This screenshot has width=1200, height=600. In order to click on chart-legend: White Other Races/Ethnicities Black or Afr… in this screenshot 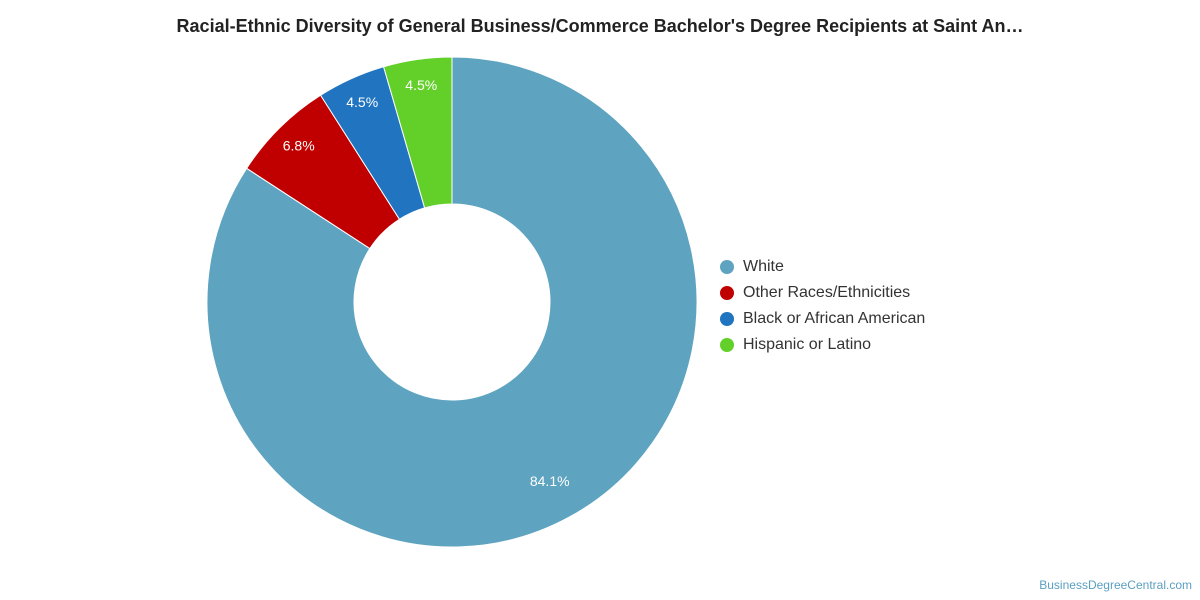, I will do `click(822, 306)`.